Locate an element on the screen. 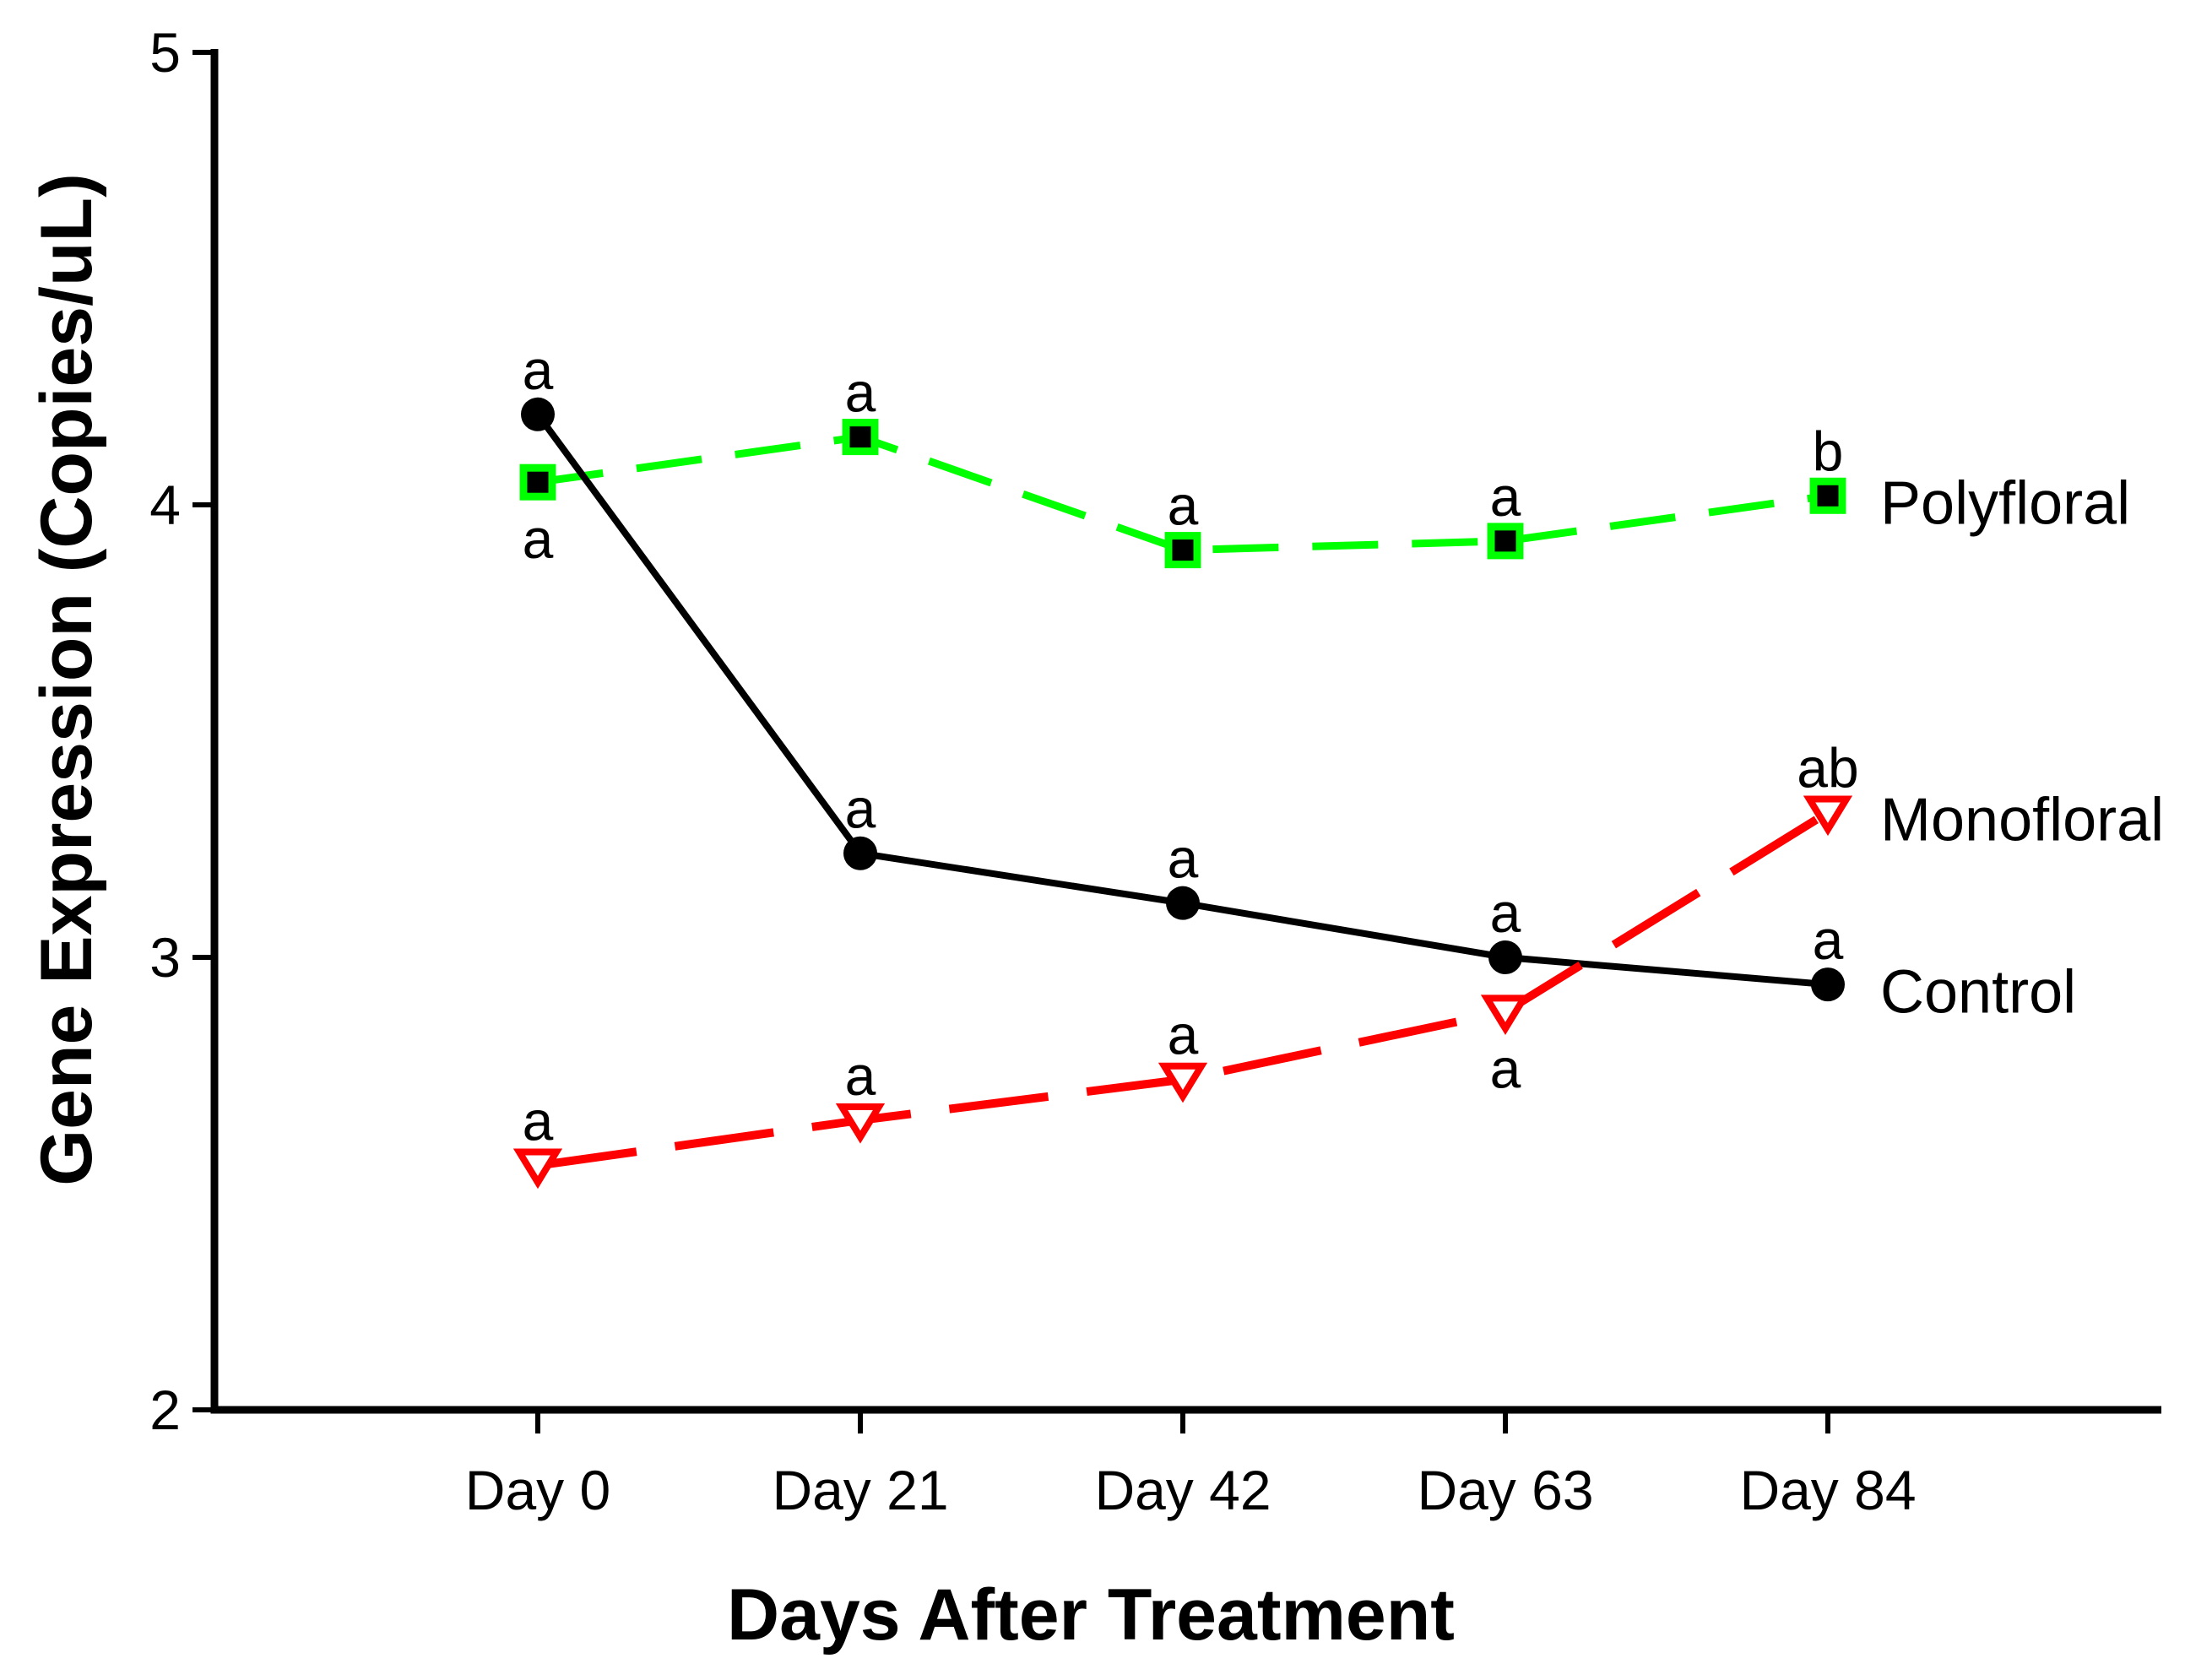 This screenshot has height=1680, width=2185. sig-letter-control-4: a is located at coordinates (1828, 939).